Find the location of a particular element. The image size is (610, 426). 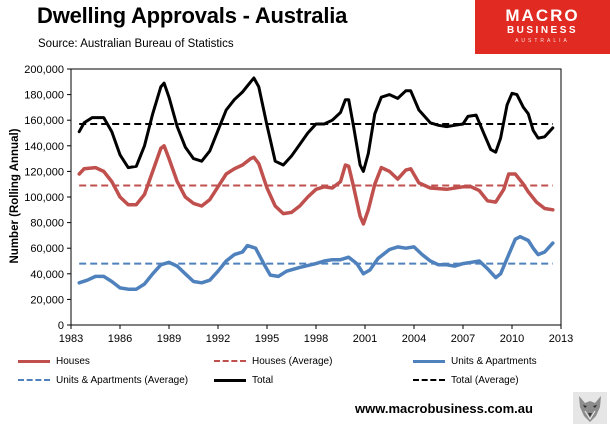

x-tick-label: 2010 is located at coordinates (512, 339).